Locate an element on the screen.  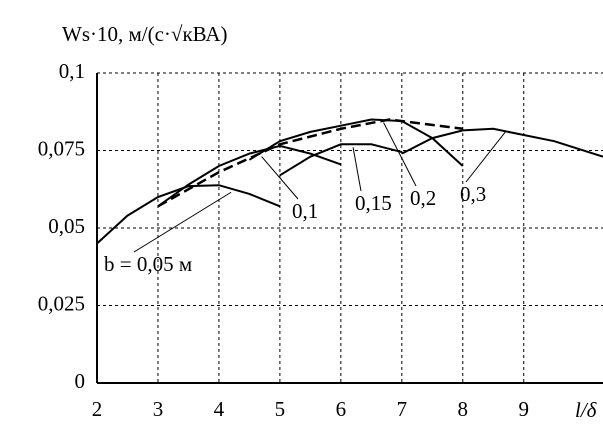
series-label: 0,3 is located at coordinates (473, 194).